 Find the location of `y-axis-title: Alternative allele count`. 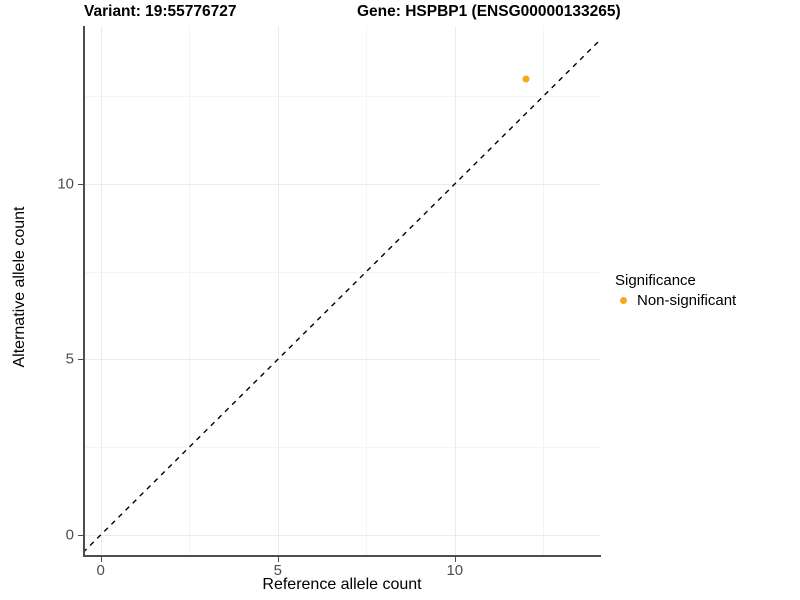

y-axis-title: Alternative allele count is located at coordinates (19, 287).